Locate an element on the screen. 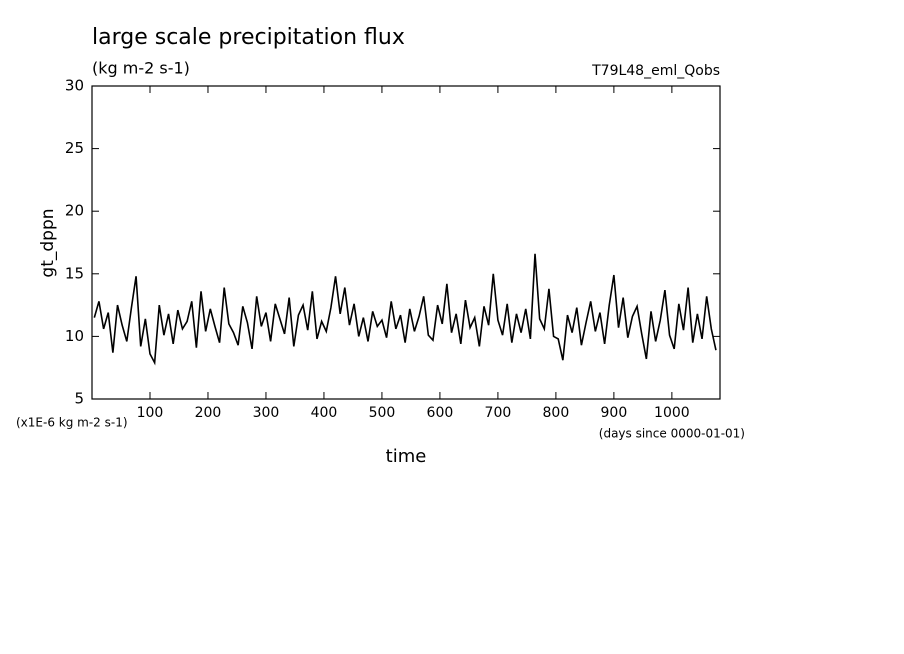  y-tick-label: 30 is located at coordinates (74, 86).